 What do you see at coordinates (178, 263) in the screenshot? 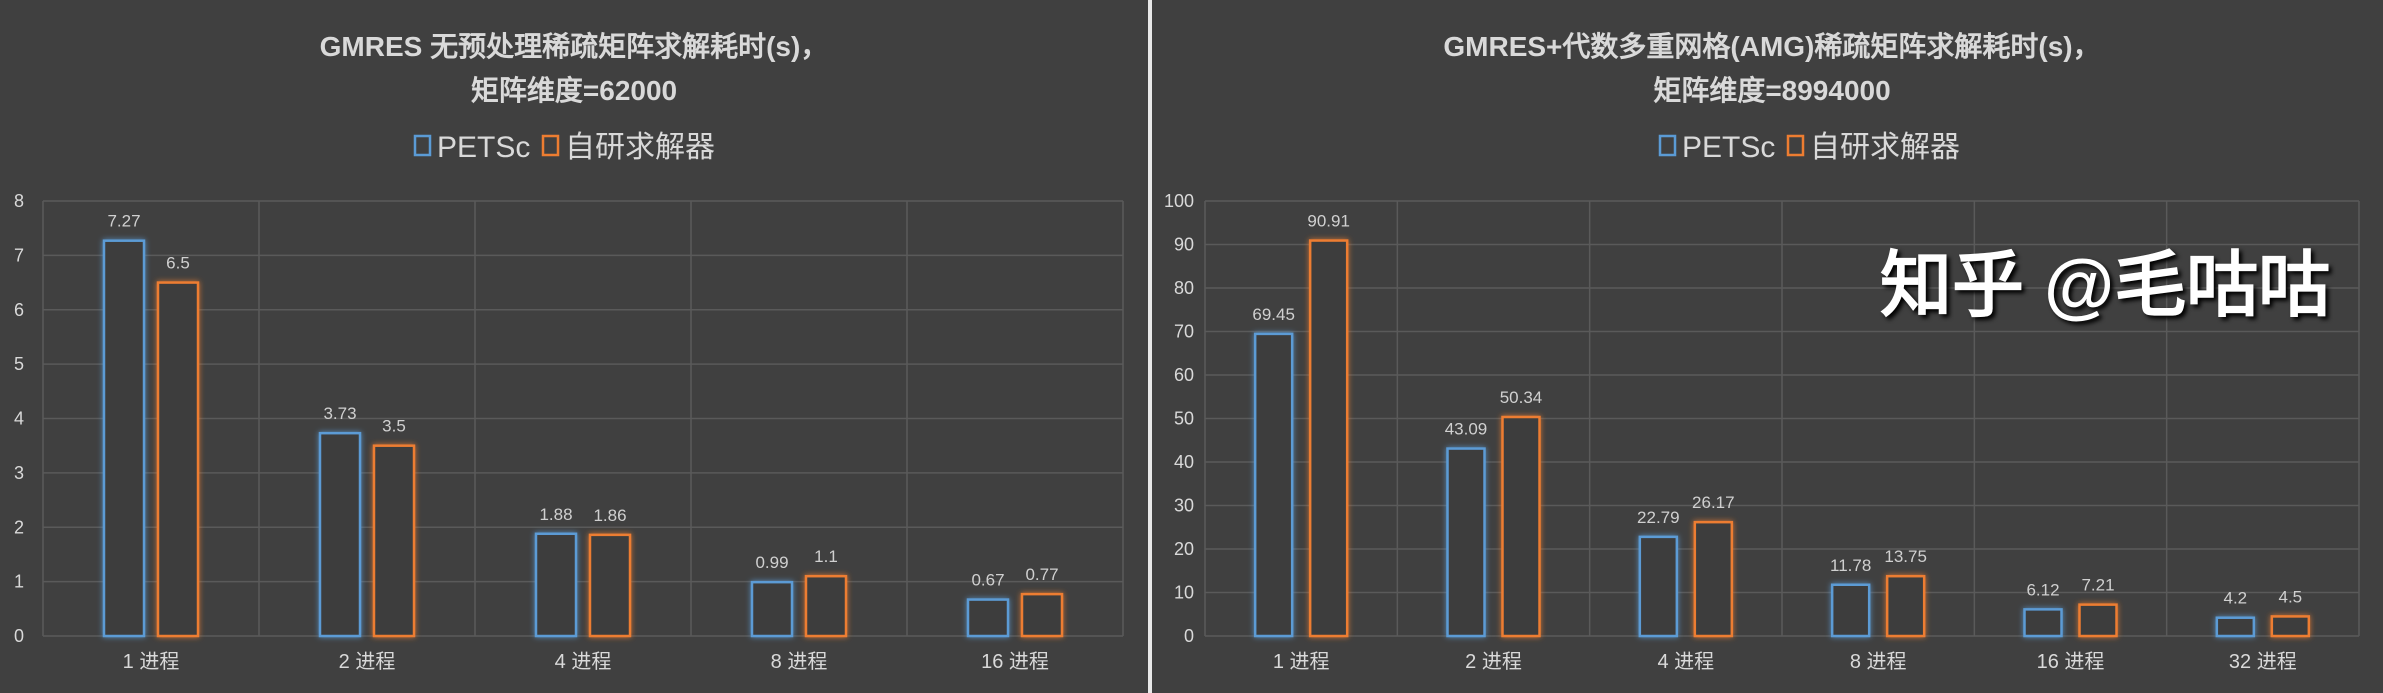
I see `data-label: 6.5` at bounding box center [178, 263].